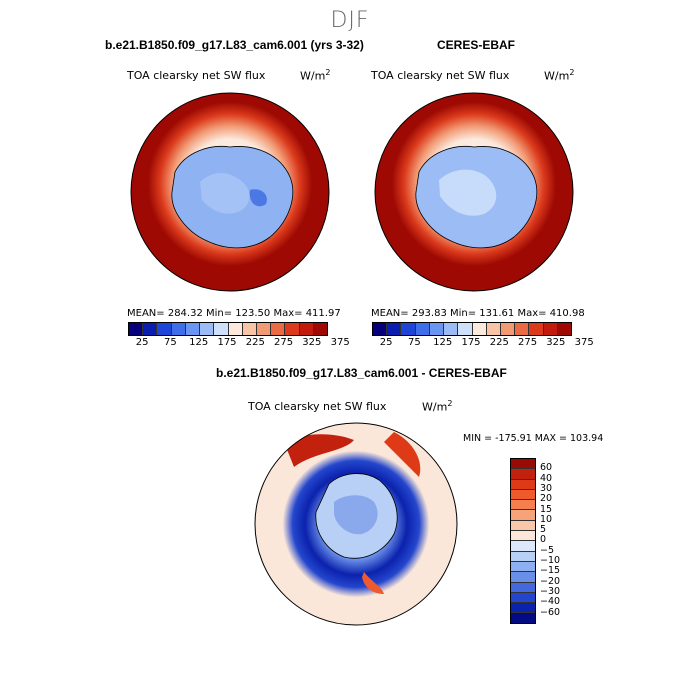 The width and height of the screenshot is (700, 700). Describe the element at coordinates (315, 75) in the screenshot. I see `model-units-label: W/m2` at that location.